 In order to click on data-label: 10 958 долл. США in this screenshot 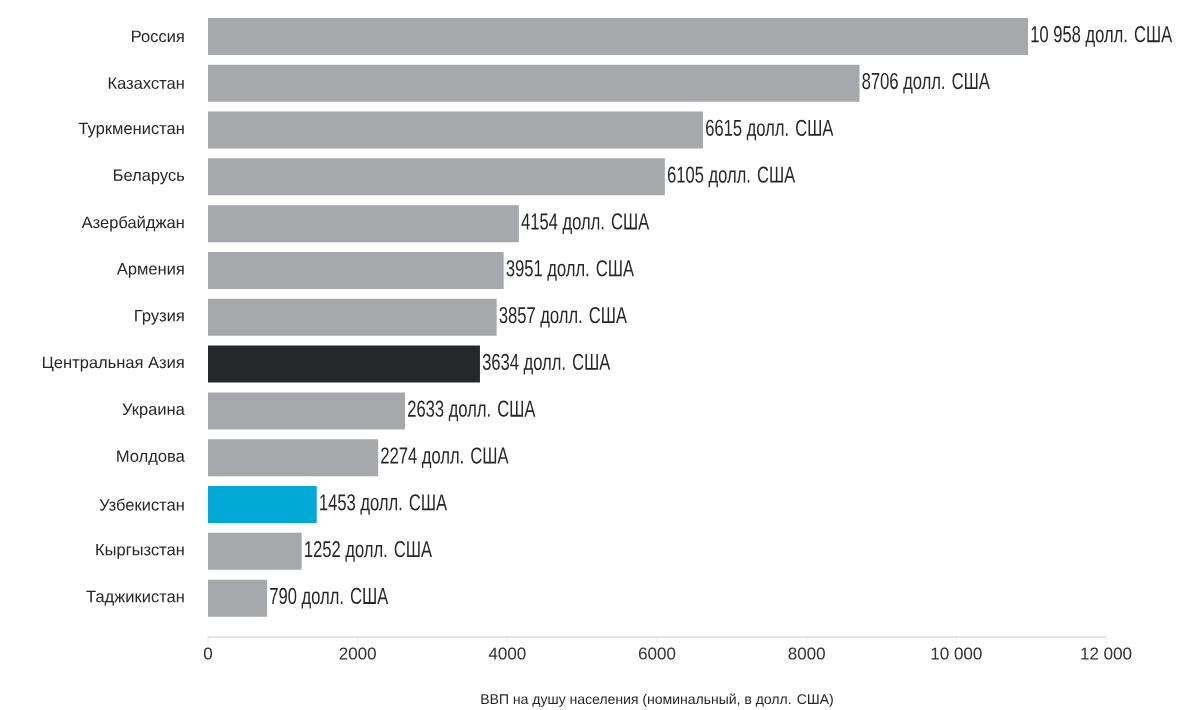, I will do `click(1102, 36)`.